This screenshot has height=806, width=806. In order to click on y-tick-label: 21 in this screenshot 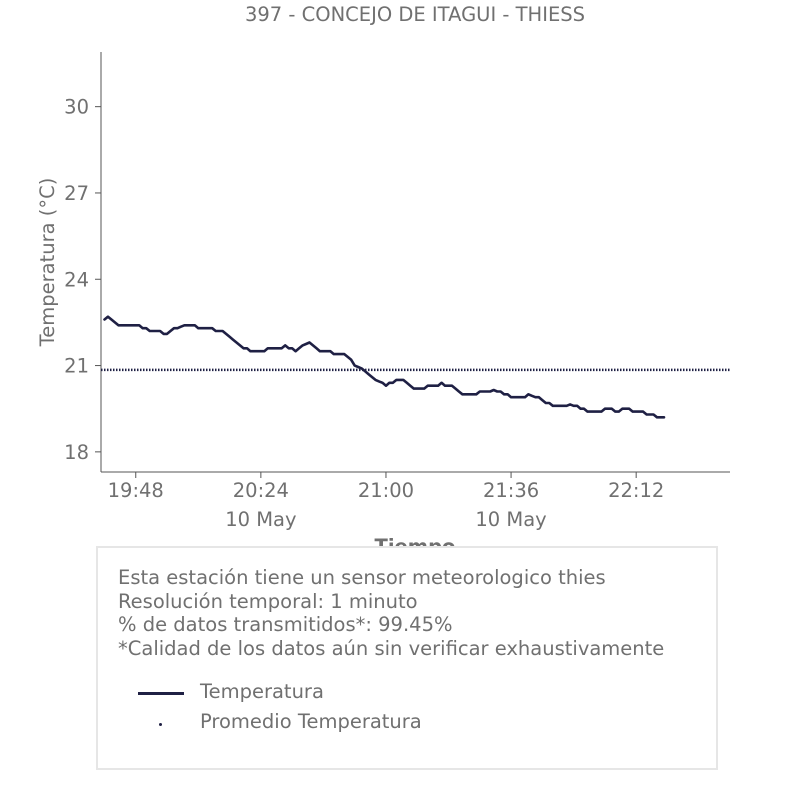, I will do `click(76, 366)`.